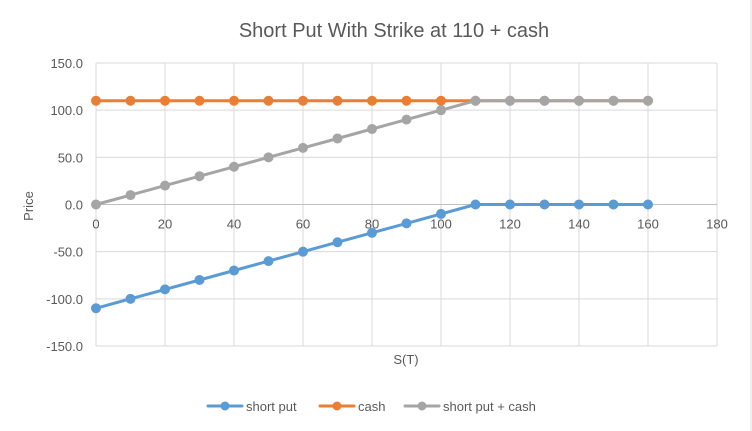 The width and height of the screenshot is (752, 431). Describe the element at coordinates (394, 31) in the screenshot. I see `chart-title: Short Put With Strike at 110 + cash` at that location.